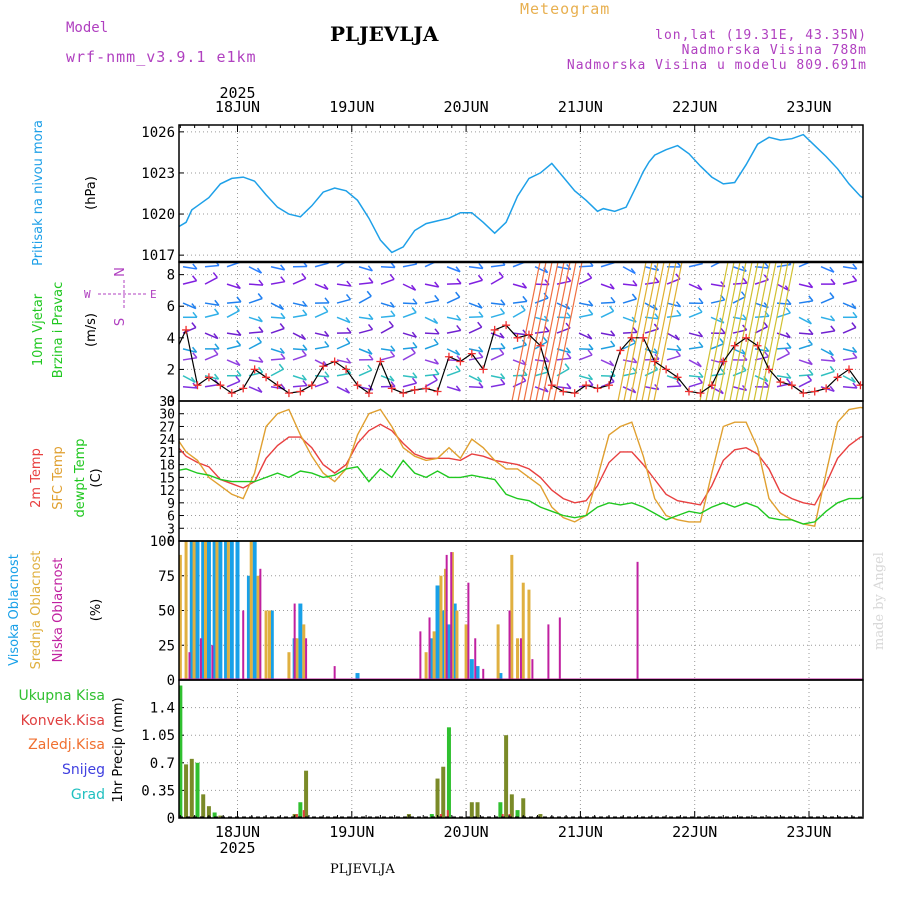 The width and height of the screenshot is (900, 900). What do you see at coordinates (774, 50) in the screenshot?
I see `elevation-label: Nadmorska Visina 788m` at bounding box center [774, 50].